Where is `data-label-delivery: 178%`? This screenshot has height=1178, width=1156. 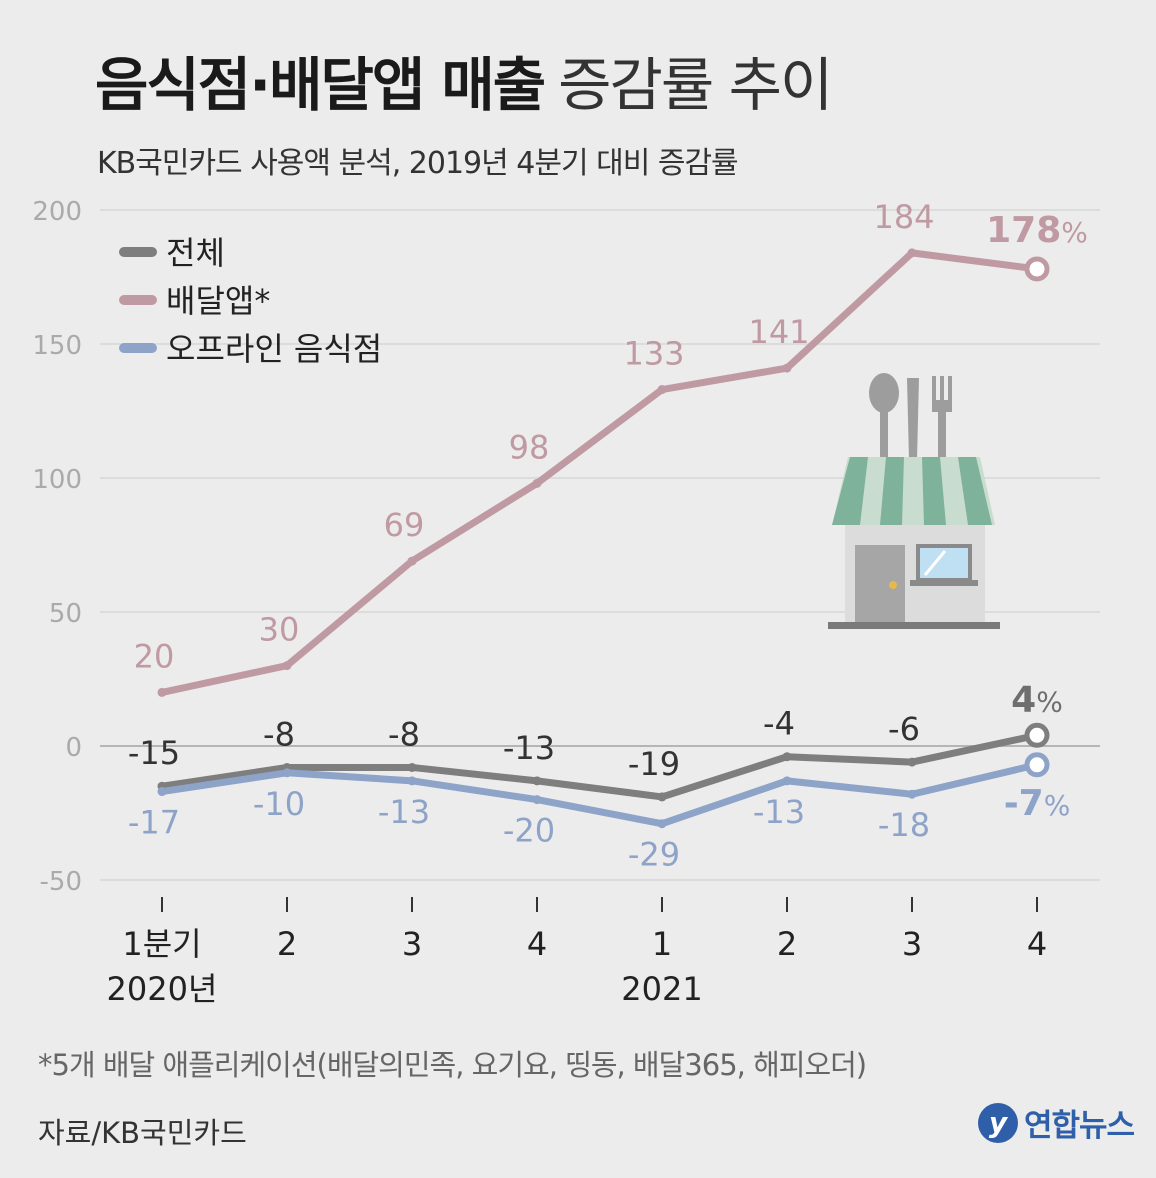 data-label-delivery: 178% is located at coordinates (1037, 230).